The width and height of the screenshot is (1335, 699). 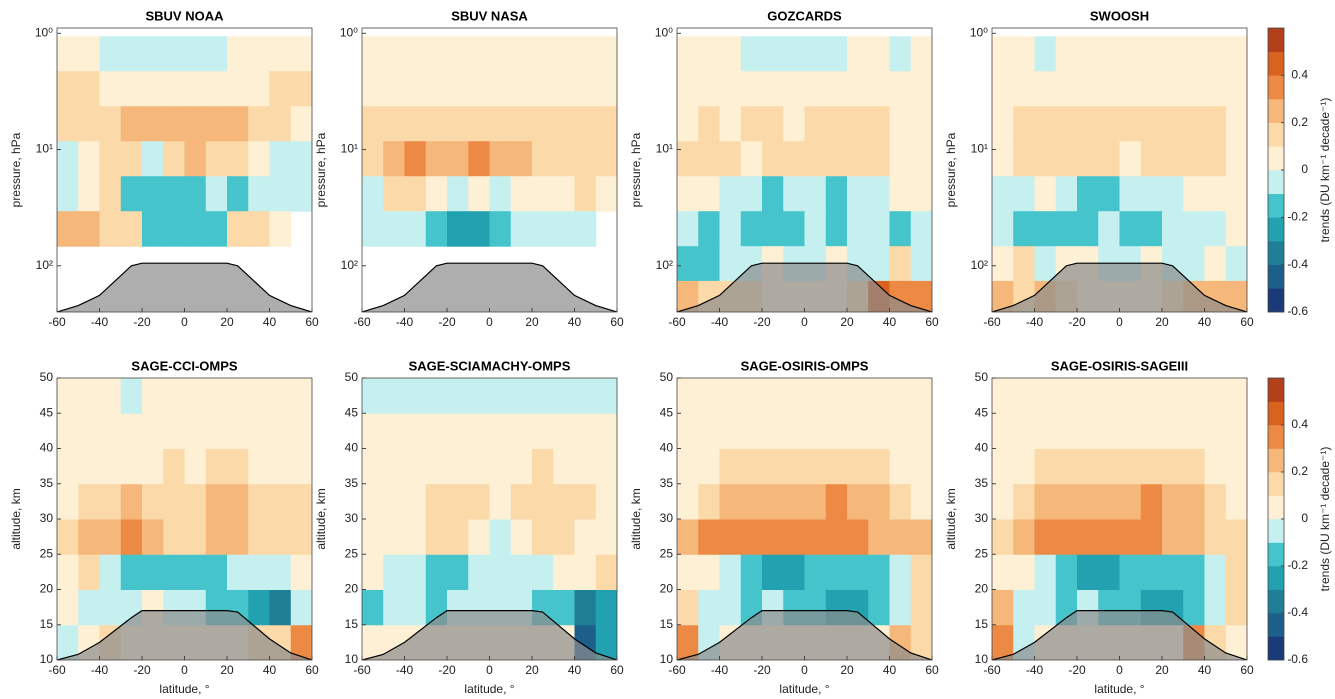 What do you see at coordinates (1205, 322) in the screenshot?
I see `x-tick-label: 40` at bounding box center [1205, 322].